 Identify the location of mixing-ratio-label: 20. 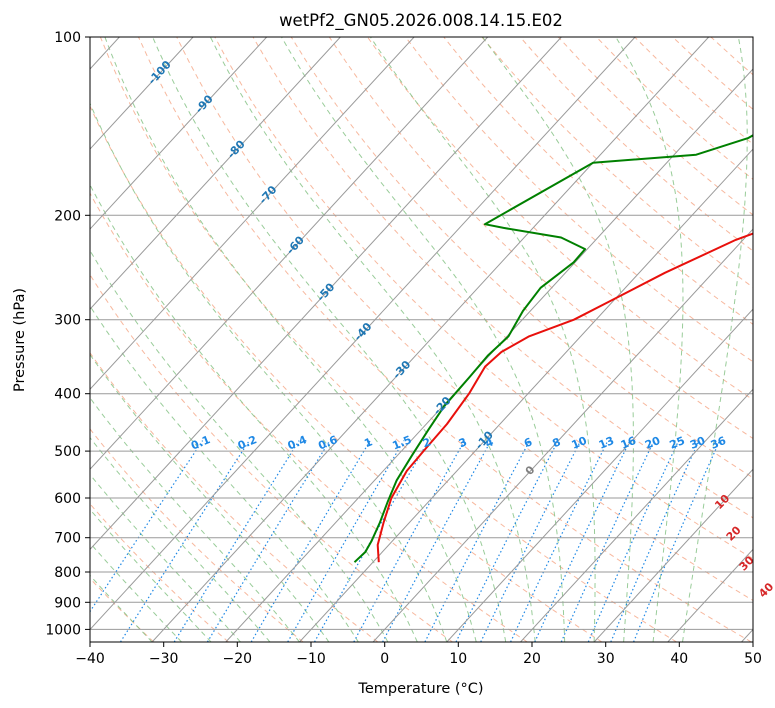
(652, 443).